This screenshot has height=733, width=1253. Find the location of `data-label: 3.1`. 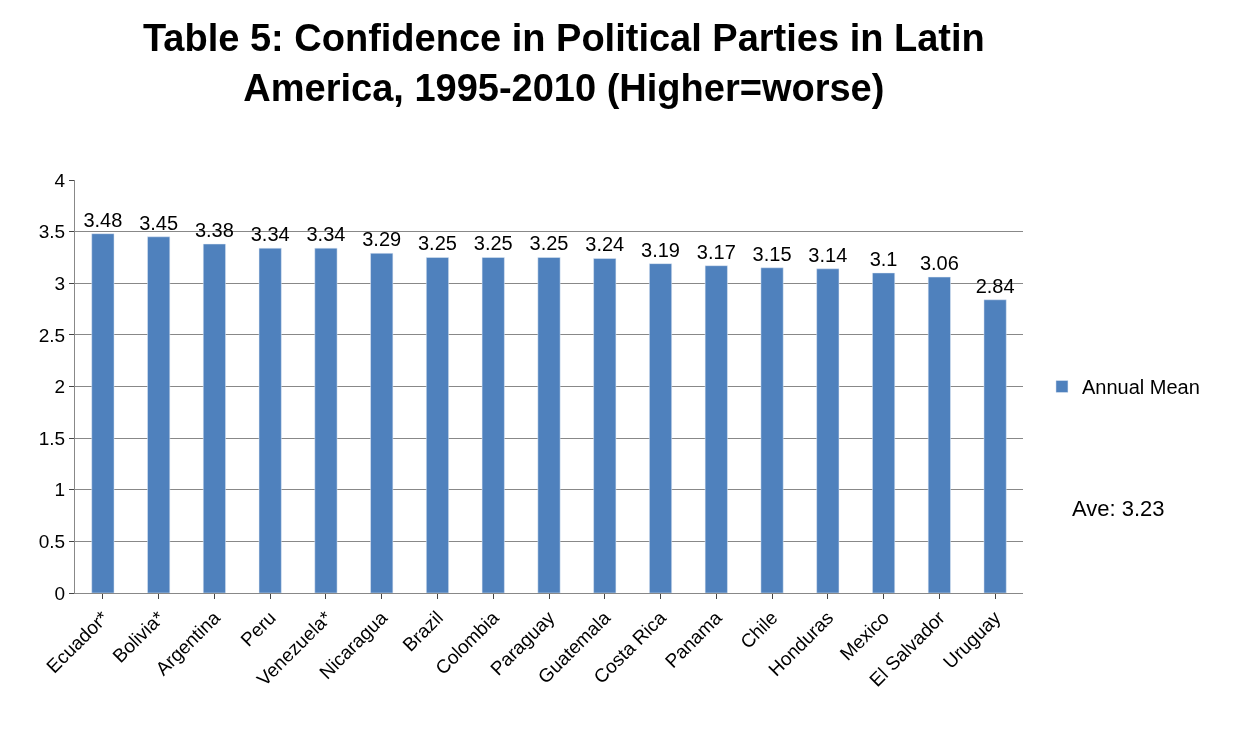

data-label: 3.1 is located at coordinates (883, 258).